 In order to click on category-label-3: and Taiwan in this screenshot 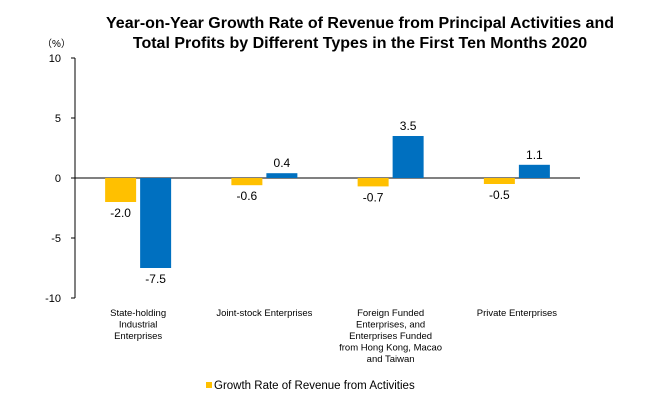, I will do `click(391, 359)`.